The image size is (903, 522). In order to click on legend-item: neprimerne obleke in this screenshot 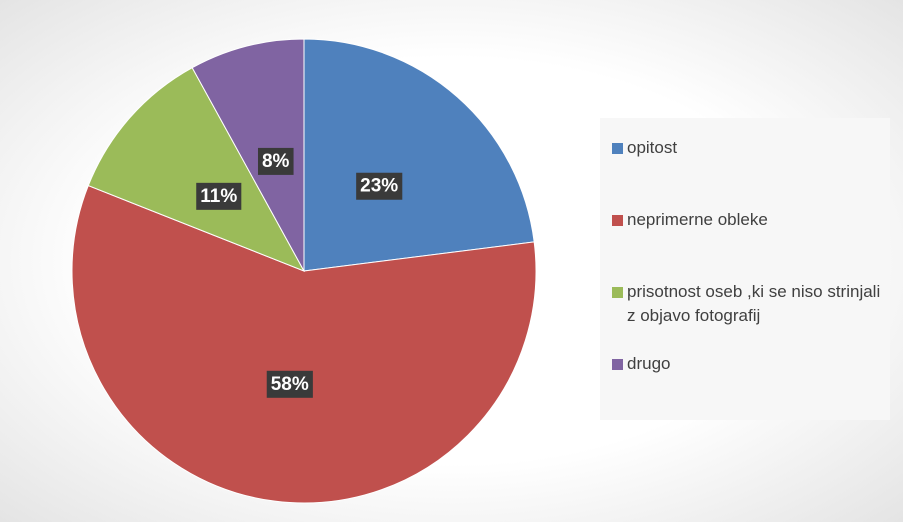, I will do `click(747, 220)`.